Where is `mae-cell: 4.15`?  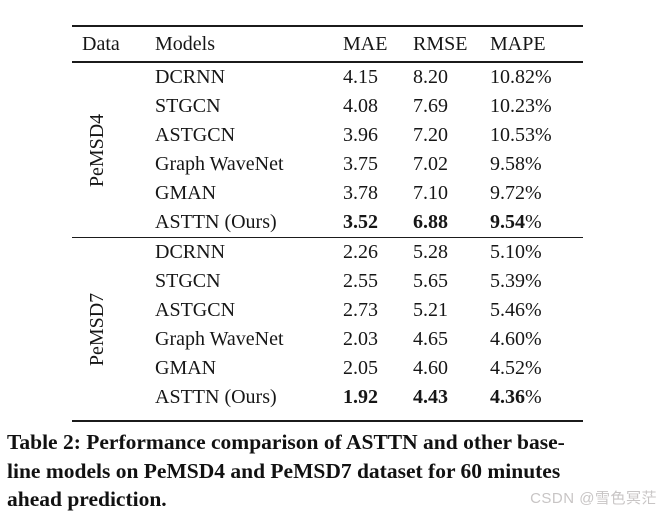 mae-cell: 4.15 is located at coordinates (360, 77).